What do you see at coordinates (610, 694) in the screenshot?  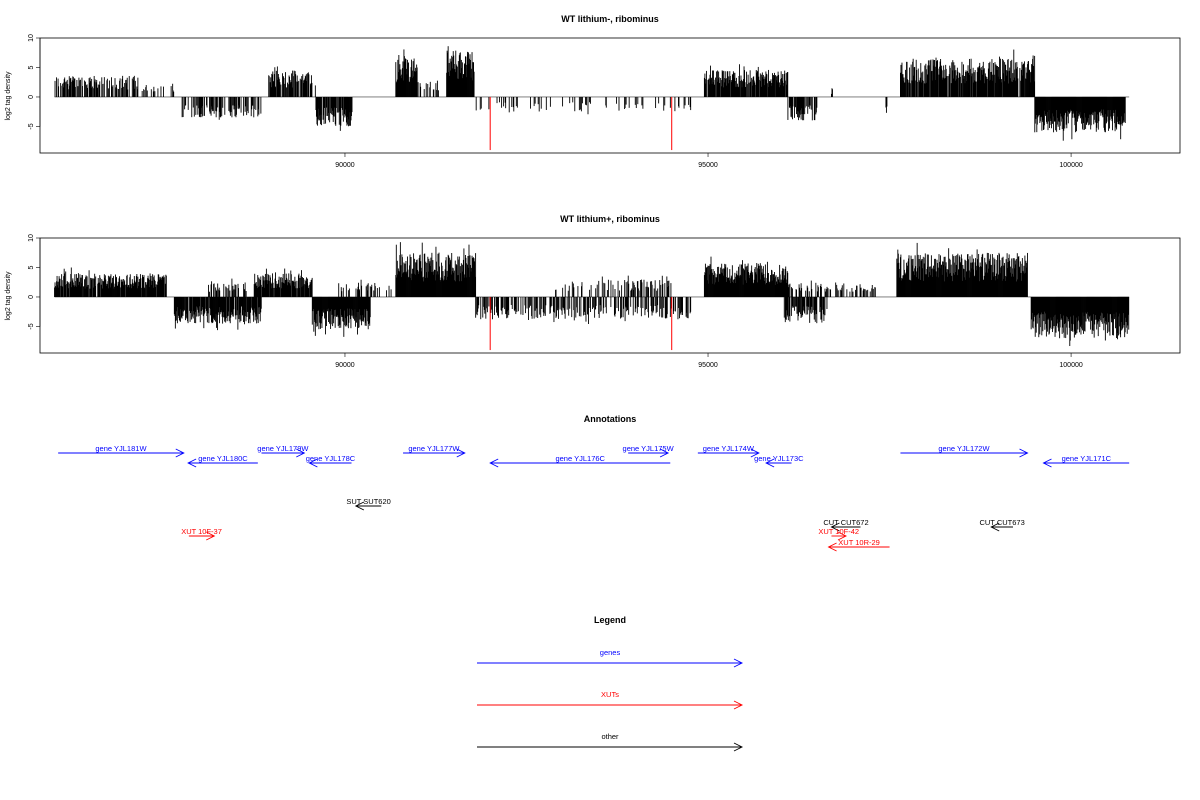 I see `legend-label: XUTs` at bounding box center [610, 694].